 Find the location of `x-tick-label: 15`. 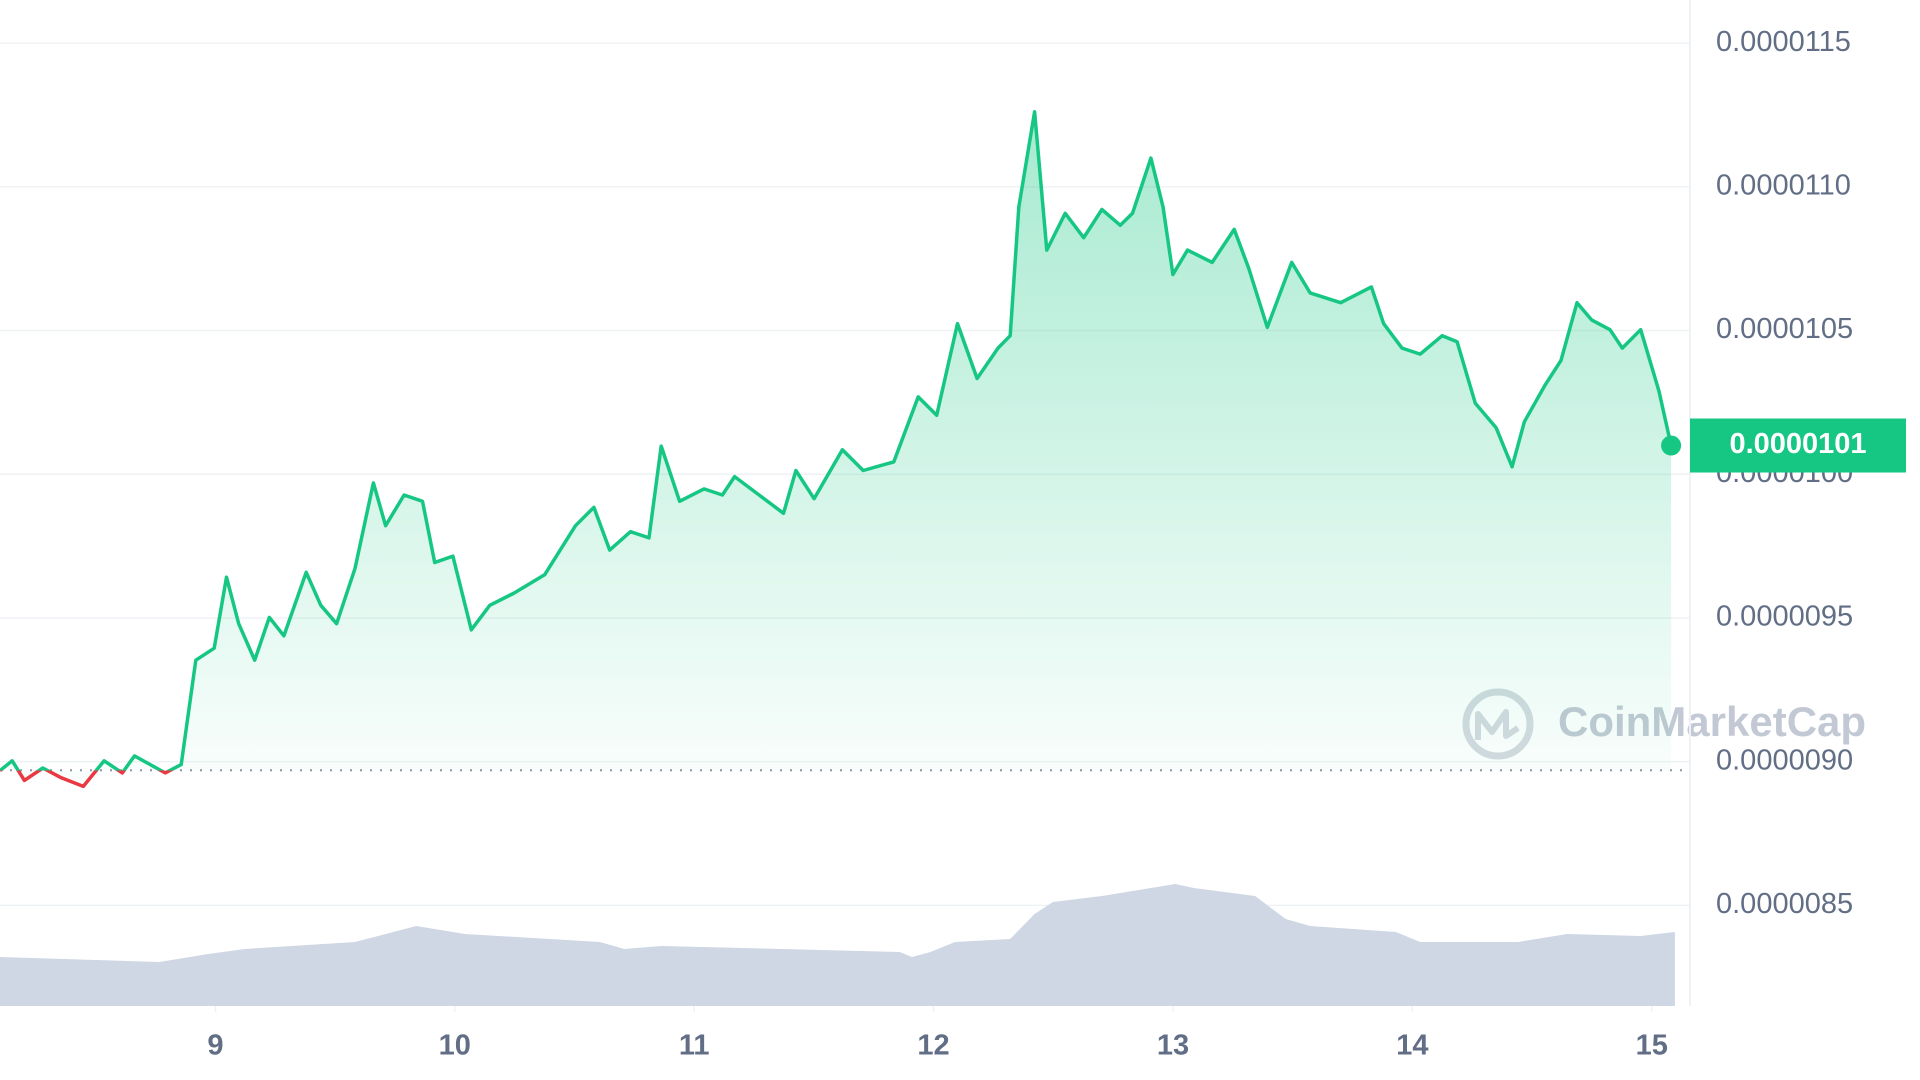

x-tick-label: 15 is located at coordinates (1652, 1046).